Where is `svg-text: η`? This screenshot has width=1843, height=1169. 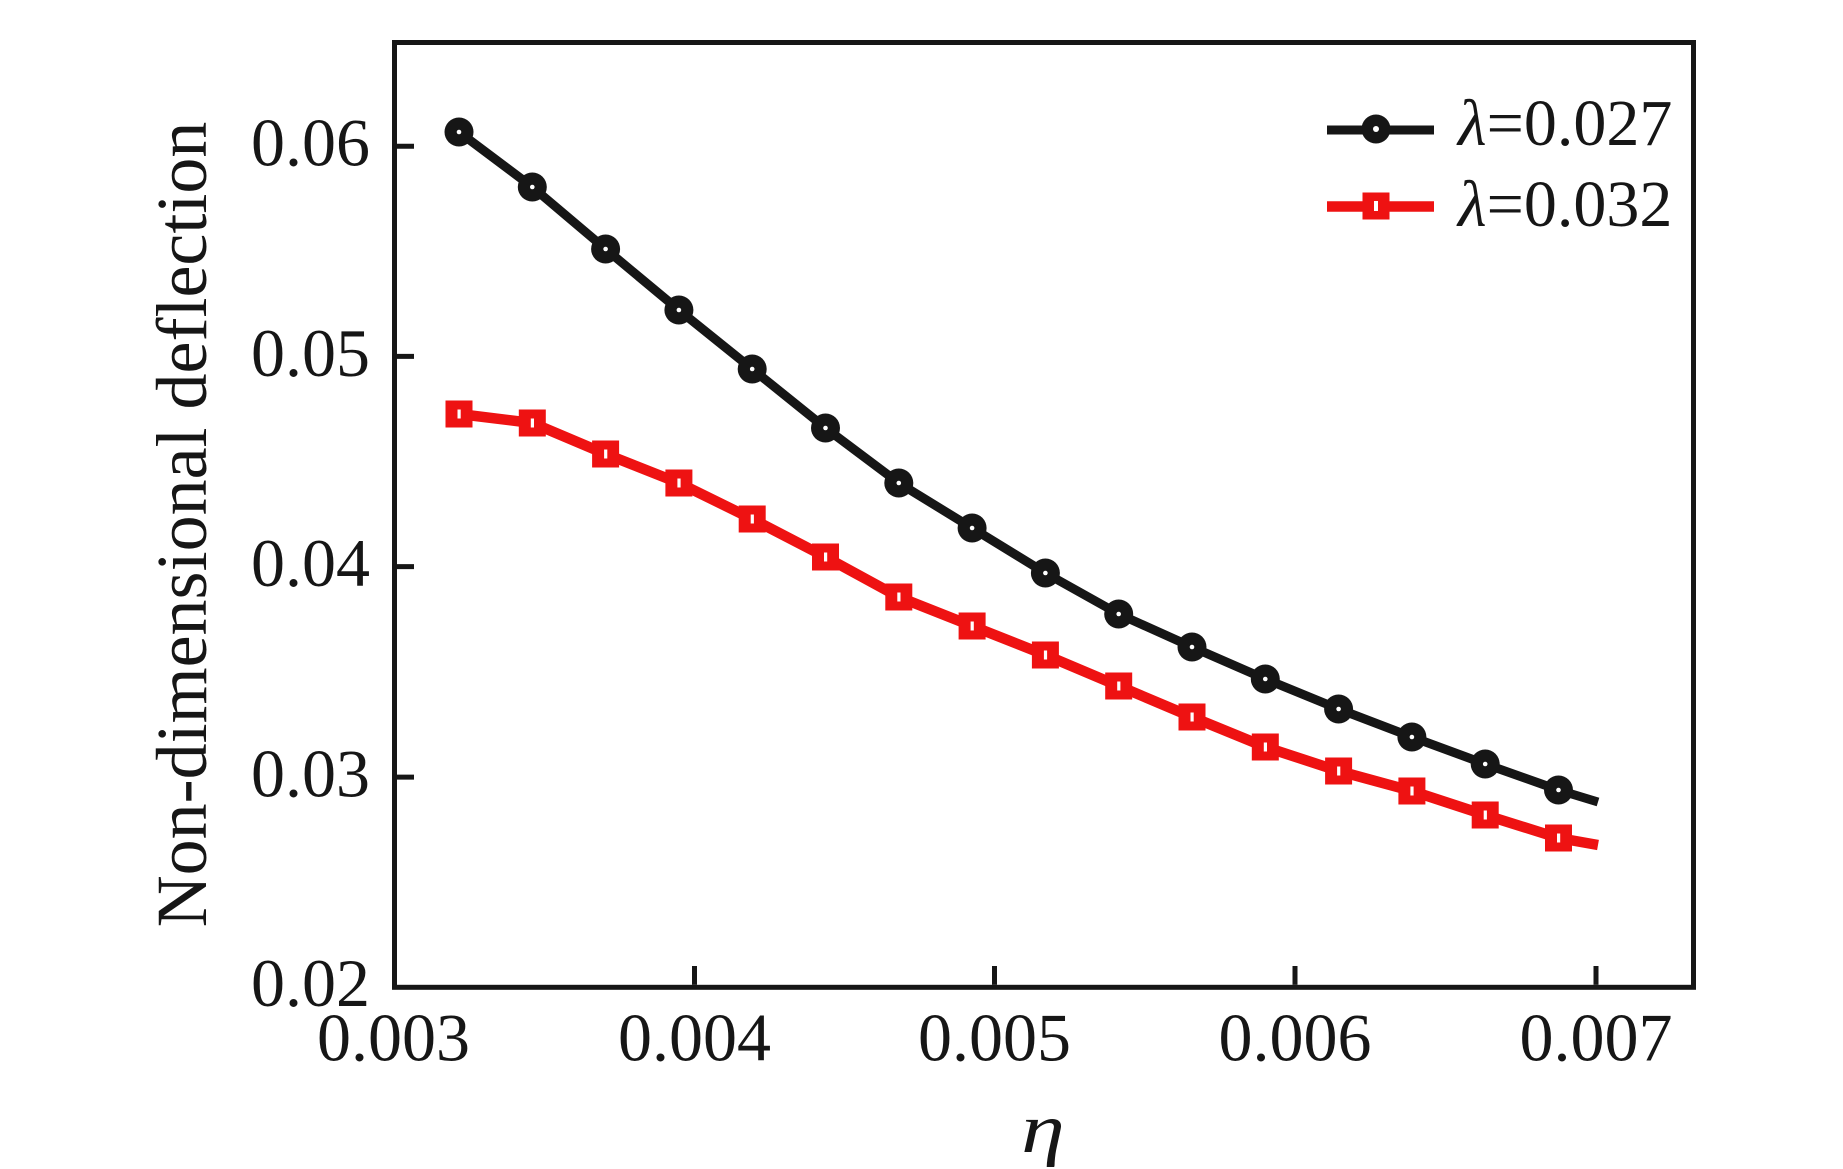 svg-text: η is located at coordinates (1042, 1129).